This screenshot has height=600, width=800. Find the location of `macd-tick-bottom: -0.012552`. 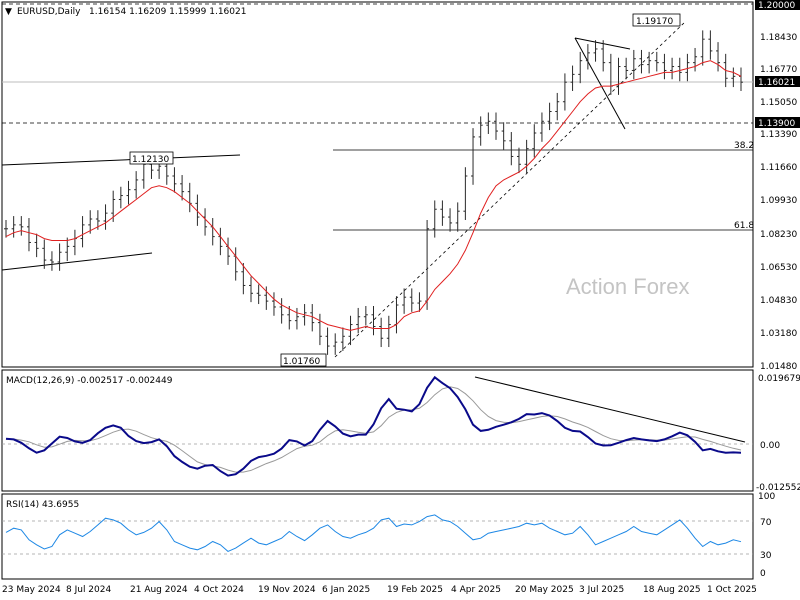

macd-tick-bottom: -0.012552 is located at coordinates (778, 488).